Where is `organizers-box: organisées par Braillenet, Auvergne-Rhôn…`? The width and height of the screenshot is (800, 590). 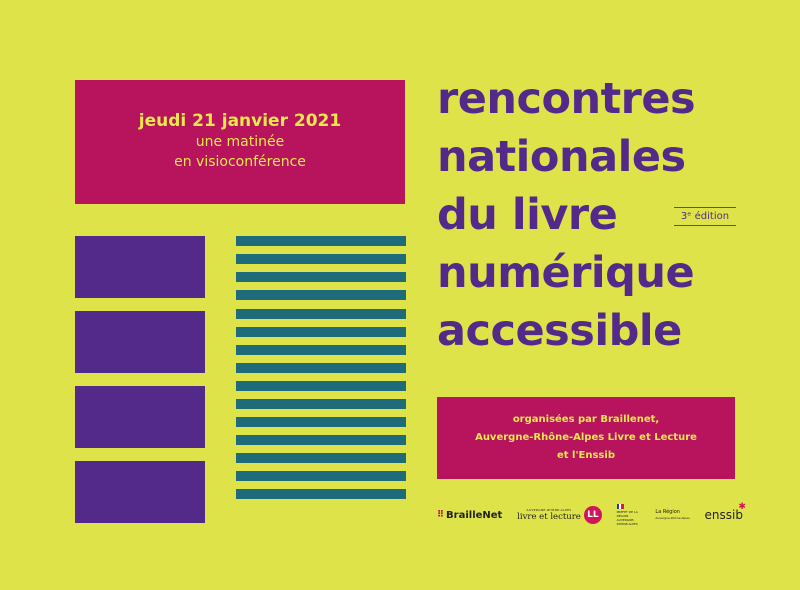
organizers-box: organisées par Braillenet, Auvergne-Rhôn… is located at coordinates (586, 438).